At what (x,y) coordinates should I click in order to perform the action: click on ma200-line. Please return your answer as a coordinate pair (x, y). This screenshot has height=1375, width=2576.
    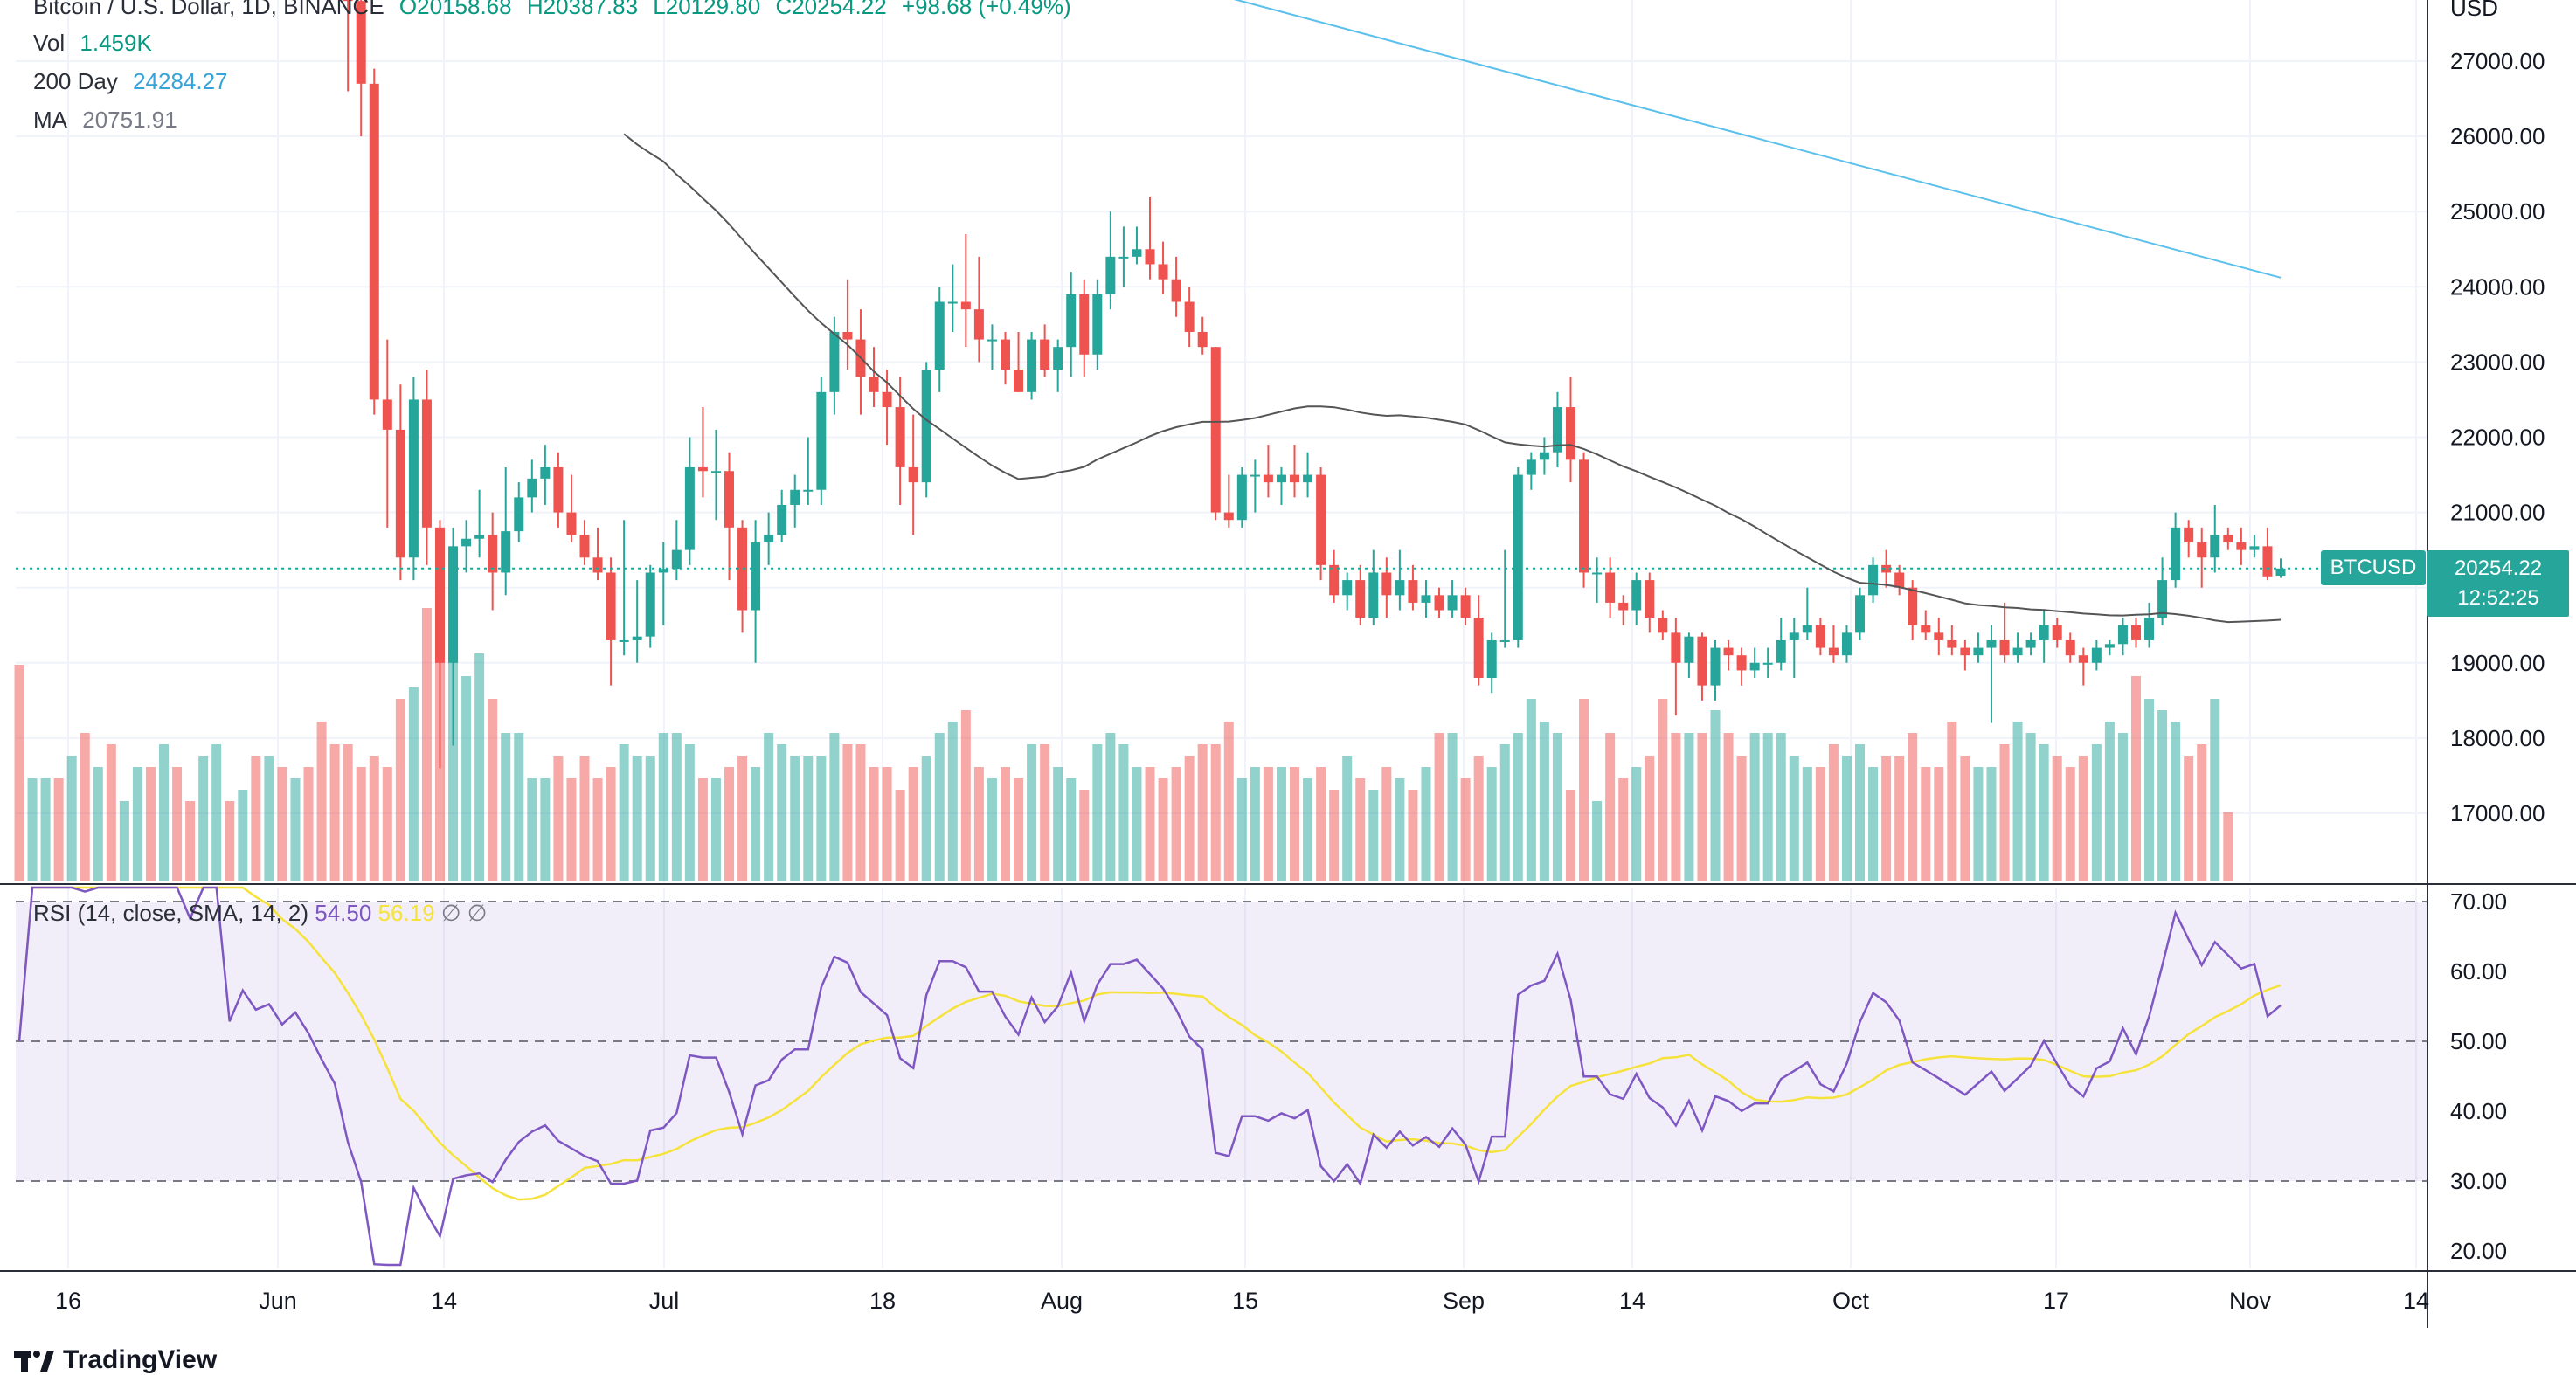
    Looking at the image, I should click on (1757, 140).